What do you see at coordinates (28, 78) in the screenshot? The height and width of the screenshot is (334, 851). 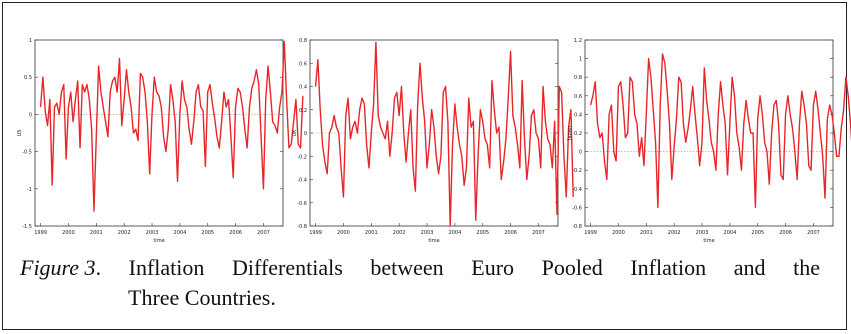 I see `y-tick-label: 0.5` at bounding box center [28, 78].